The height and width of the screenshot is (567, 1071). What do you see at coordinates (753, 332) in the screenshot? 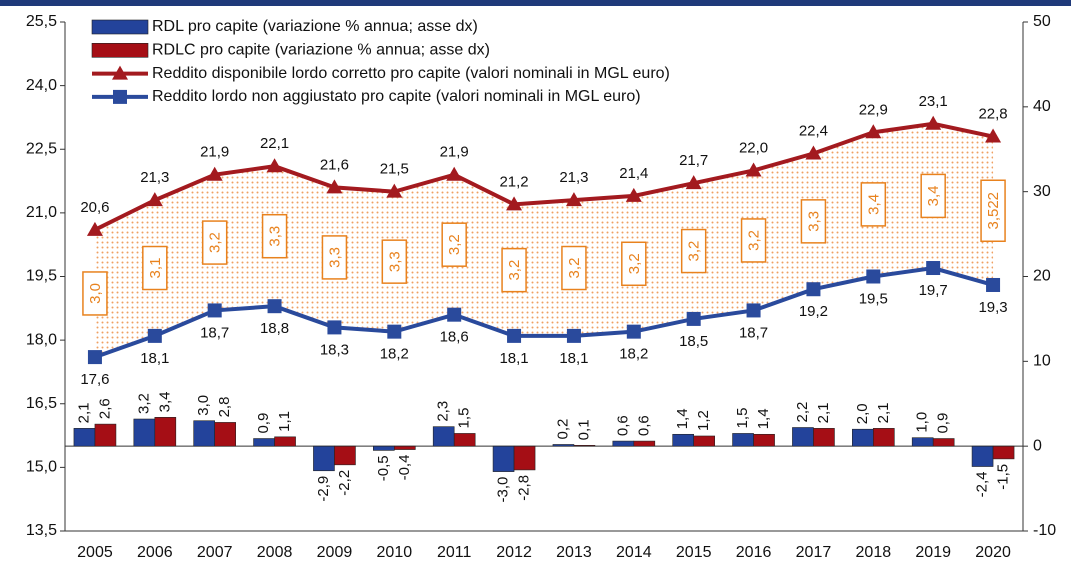
I see `line-value-label: 18,7` at bounding box center [753, 332].